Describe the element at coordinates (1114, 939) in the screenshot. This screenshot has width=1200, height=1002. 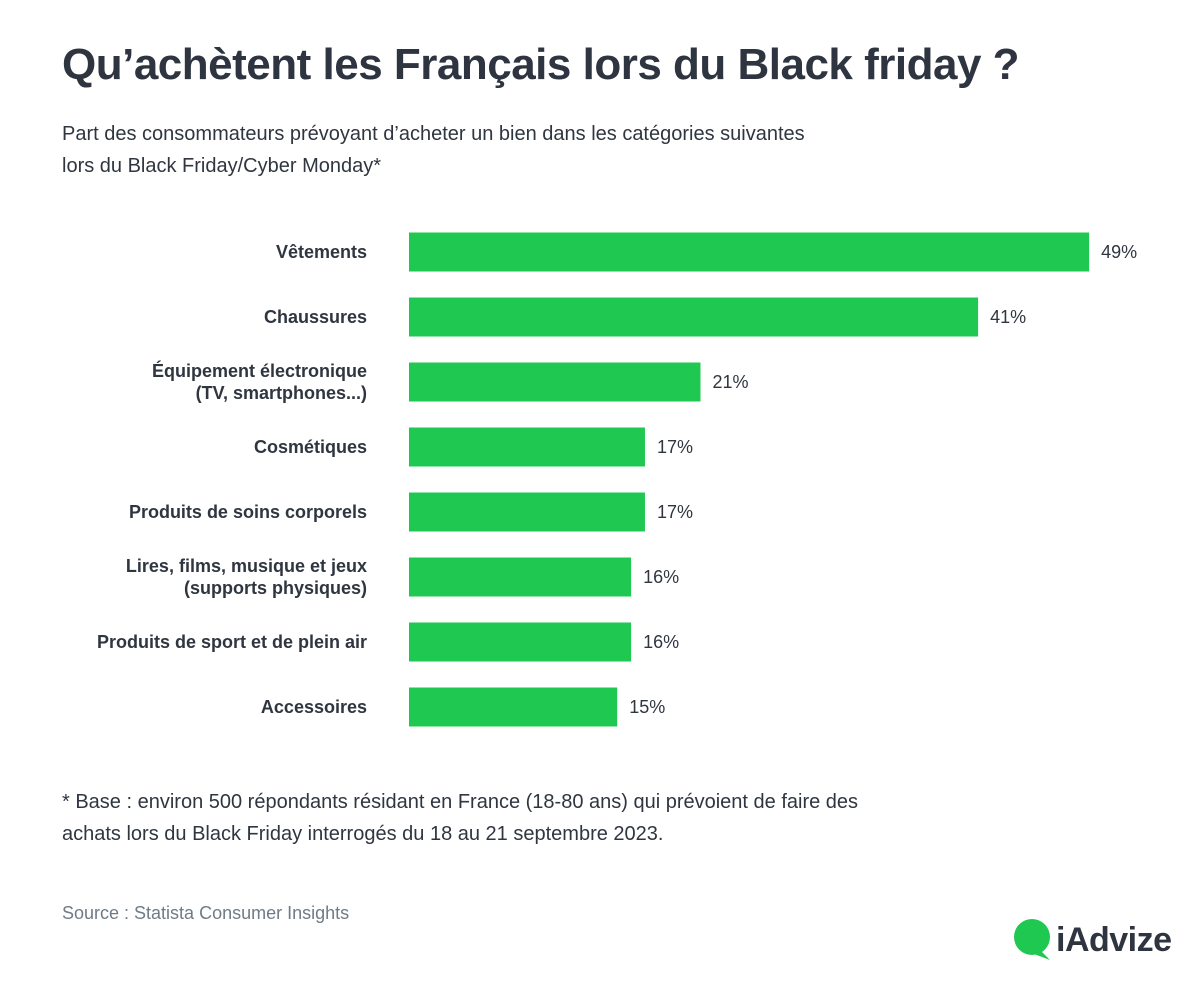
I see `brand-name: iAdvize` at that location.